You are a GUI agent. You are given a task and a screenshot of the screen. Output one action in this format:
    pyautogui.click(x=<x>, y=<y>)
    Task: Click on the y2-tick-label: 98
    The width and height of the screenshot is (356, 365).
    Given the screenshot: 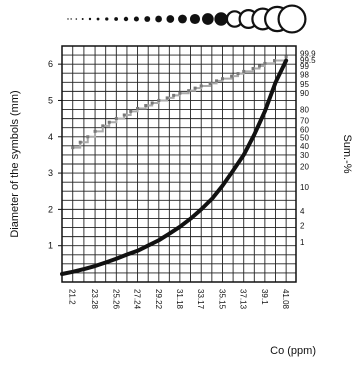 What is the action you would take?
    pyautogui.click(x=304, y=74)
    